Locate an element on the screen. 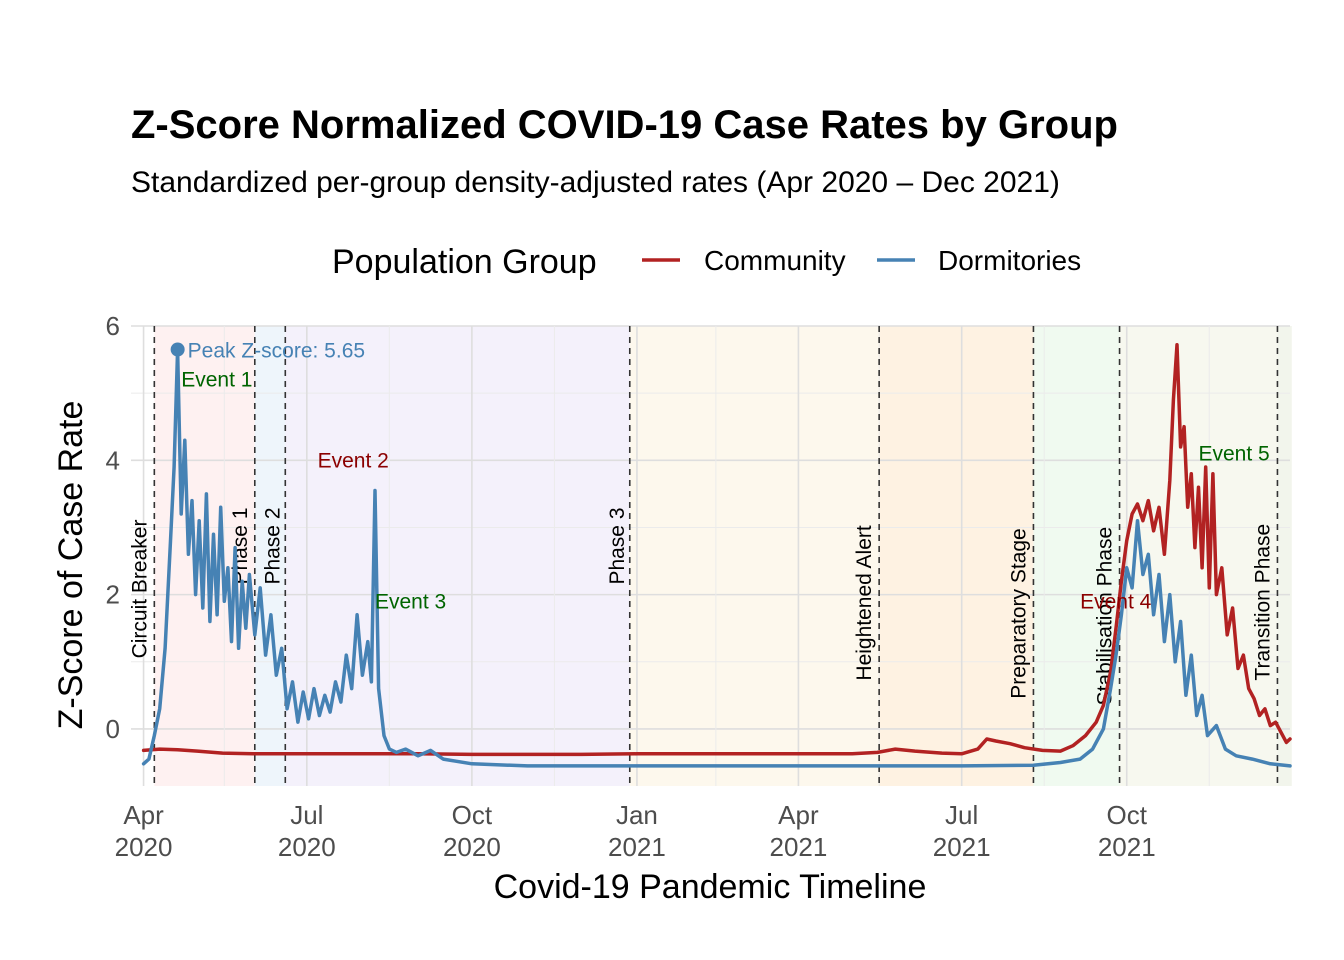 Image resolution: width=1344 pixels, height=960 pixels. event-label-event-3: Event 3 is located at coordinates (410, 601).